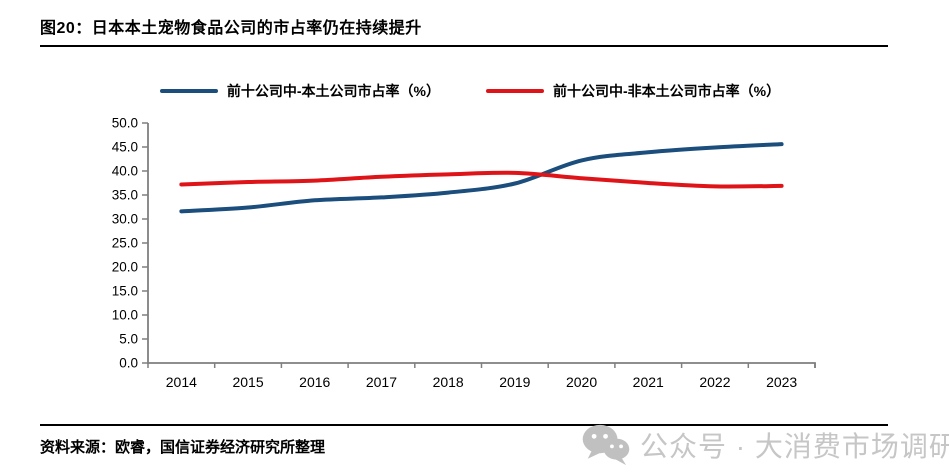  What do you see at coordinates (125, 147) in the screenshot?
I see `y-axis-label: 45.0` at bounding box center [125, 147].